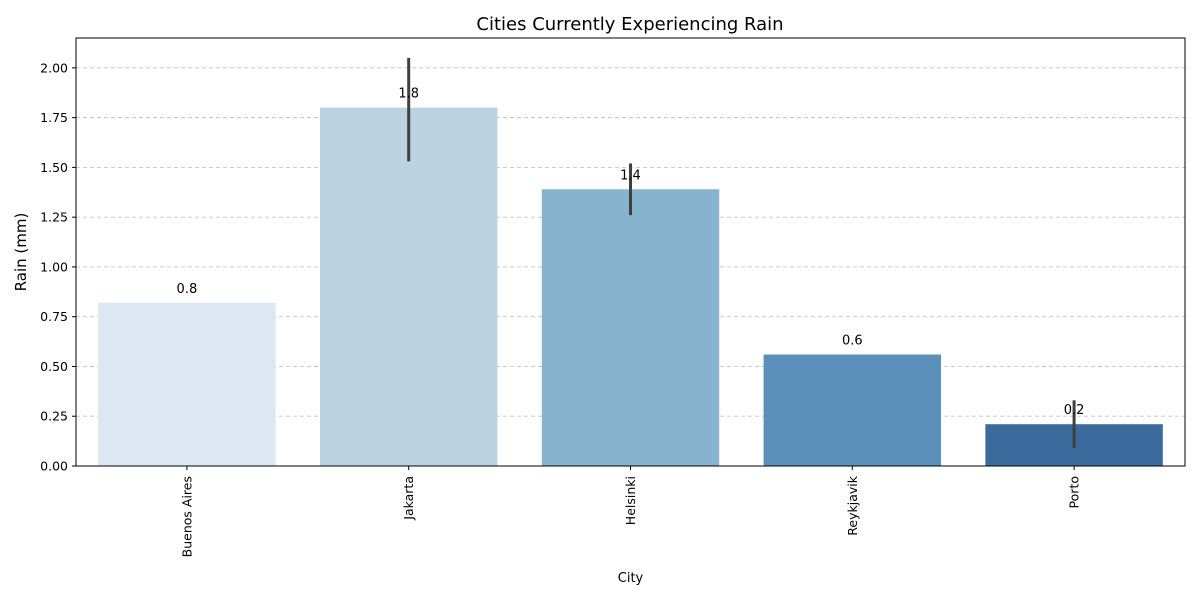  Describe the element at coordinates (408, 94) in the screenshot. I see `bar-value-label: 1.8` at that location.